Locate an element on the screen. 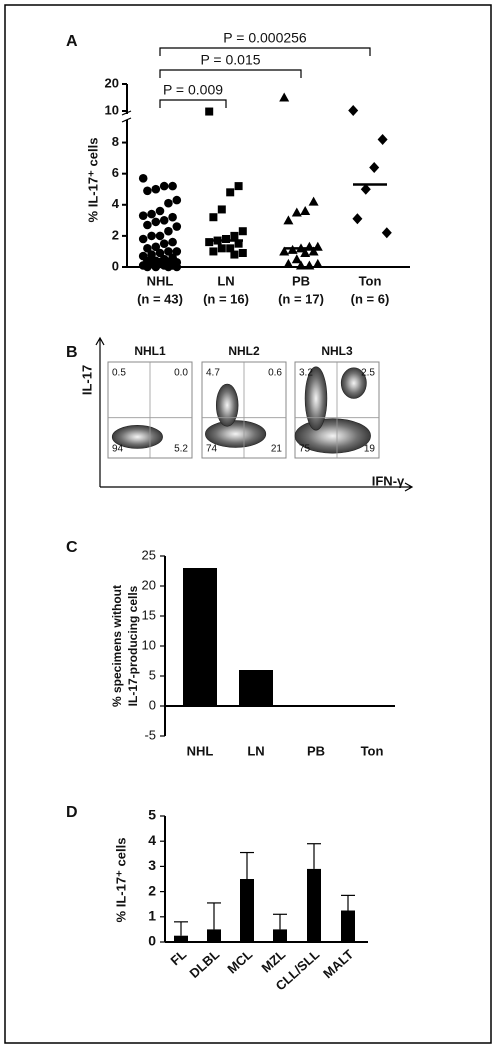 This screenshot has width=497, height=1050. y-axis-label: IL-17 is located at coordinates (86, 380).